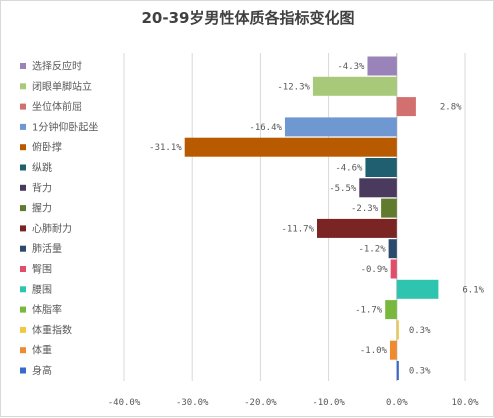  I want to click on legend-label: 体脂率, so click(47, 309).